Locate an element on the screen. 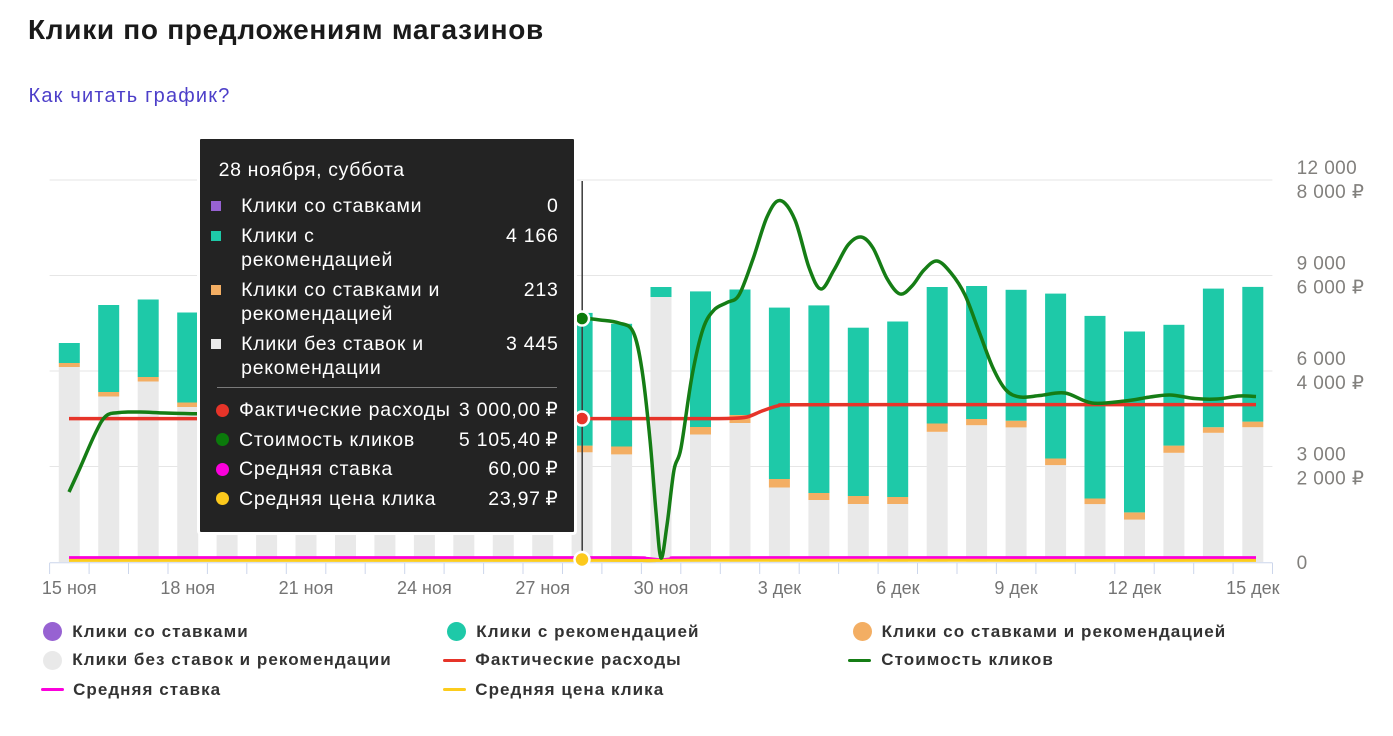  svg-text: 0 is located at coordinates (1302, 563).